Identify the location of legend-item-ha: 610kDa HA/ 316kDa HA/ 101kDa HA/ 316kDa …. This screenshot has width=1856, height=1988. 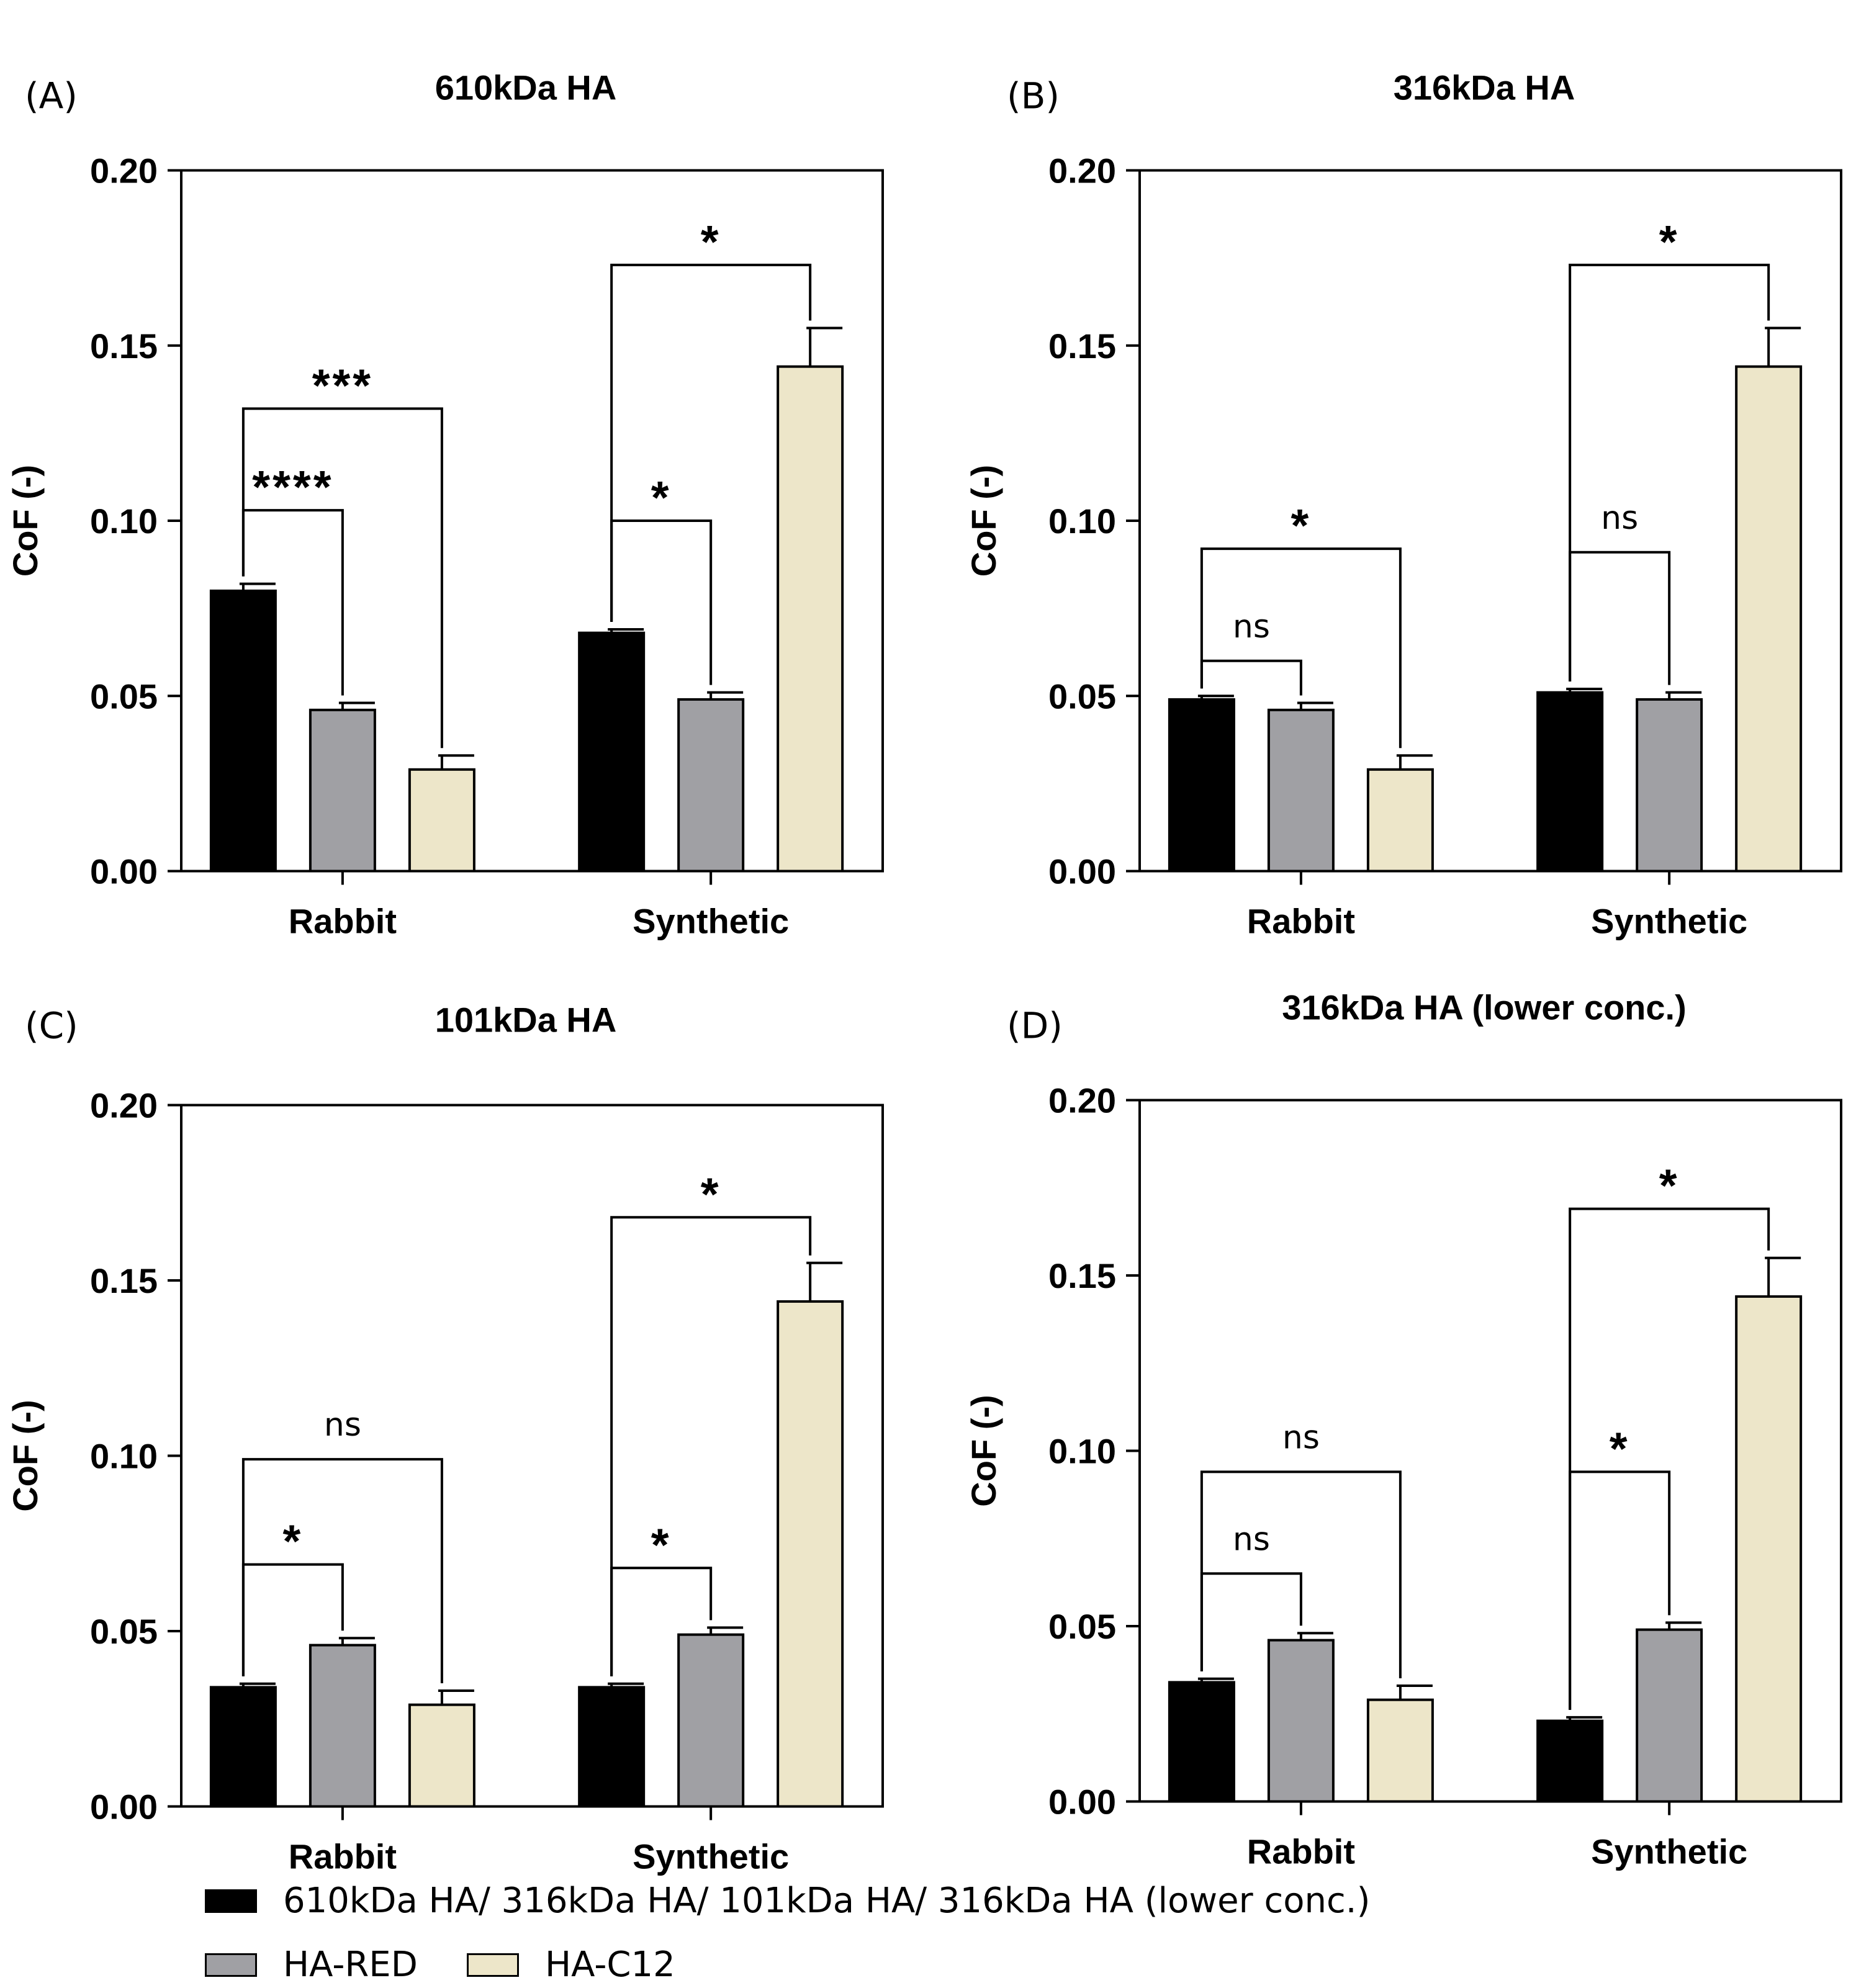
(787, 1901).